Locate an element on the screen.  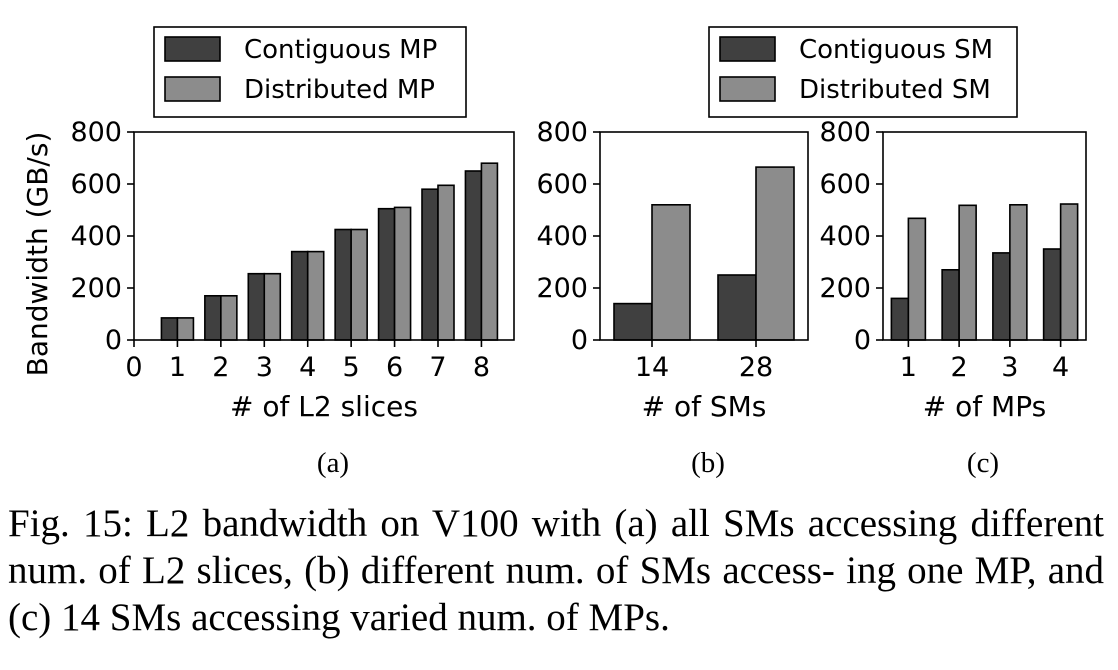
panel-label: (a) is located at coordinates (333, 463).